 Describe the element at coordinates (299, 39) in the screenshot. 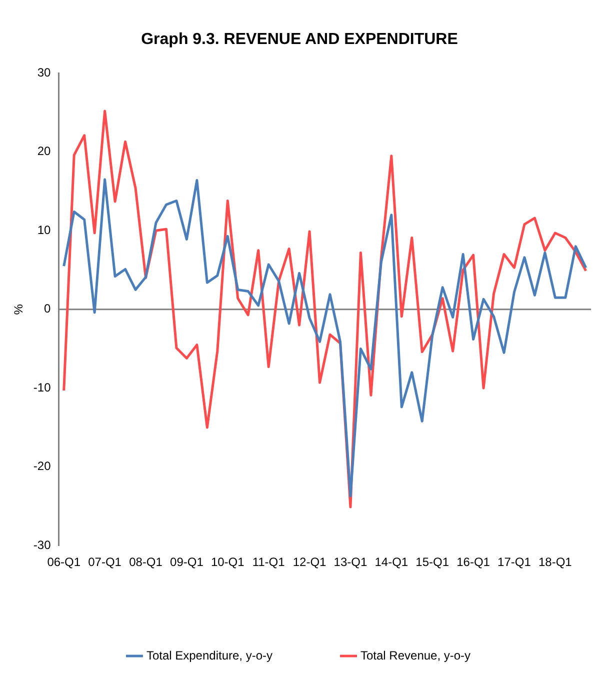

I see `chart-title: Graph 9.3. REVENUE AND EXPENDITURE` at that location.